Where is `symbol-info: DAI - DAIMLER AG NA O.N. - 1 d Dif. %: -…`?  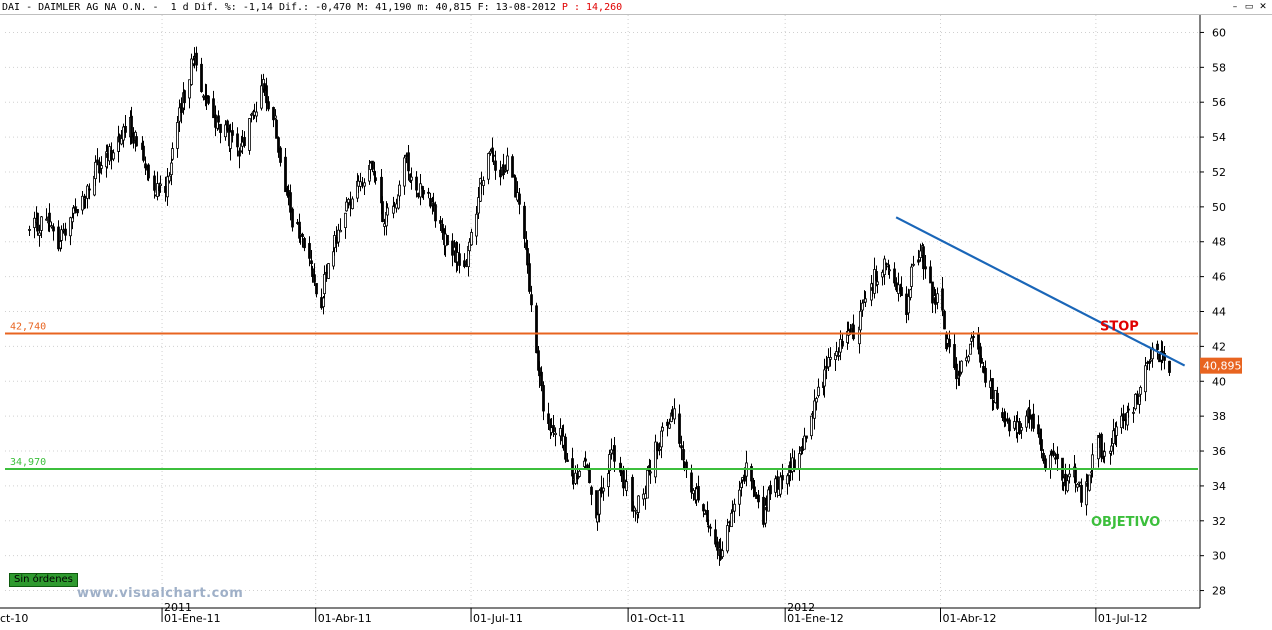
symbol-info: DAI - DAIMLER AG NA O.N. - 1 d Dif. %: -… is located at coordinates (312, 7).